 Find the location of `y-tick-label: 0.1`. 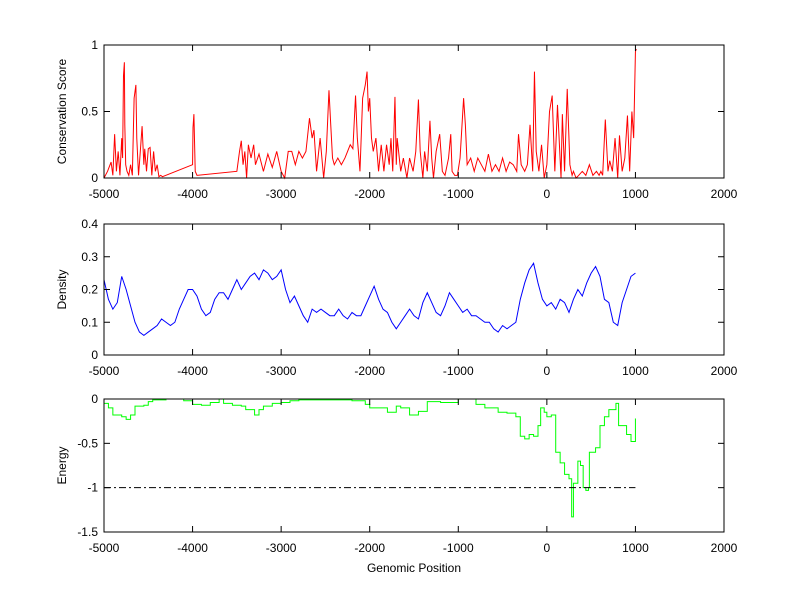

y-tick-label: 0.1 is located at coordinates (89, 322).